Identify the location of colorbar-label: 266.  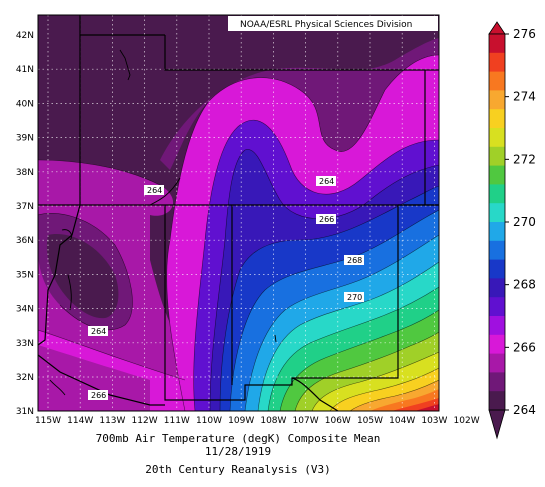
(524, 347).